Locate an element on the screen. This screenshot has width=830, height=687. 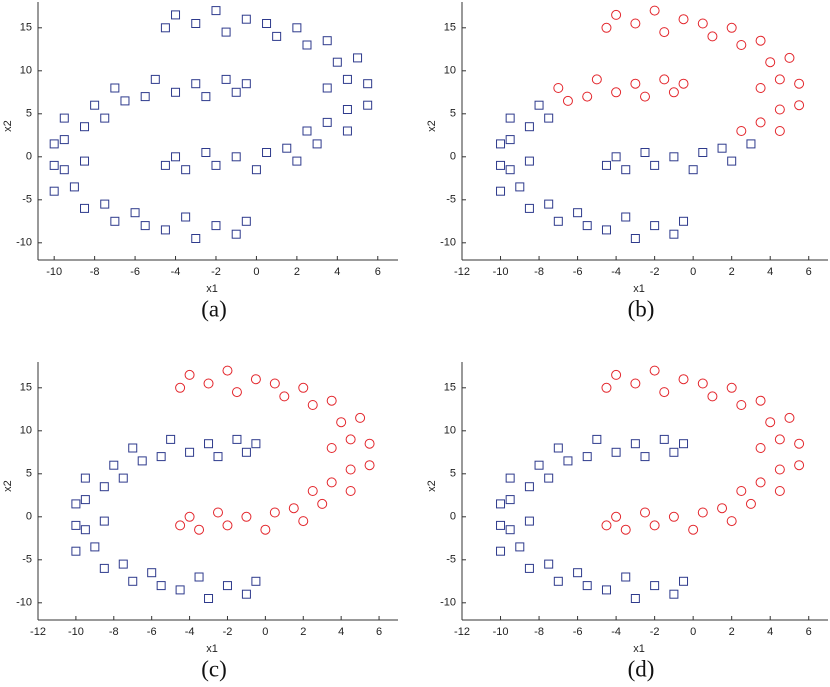
y-tick-label: 0 is located at coordinates (453, 157).